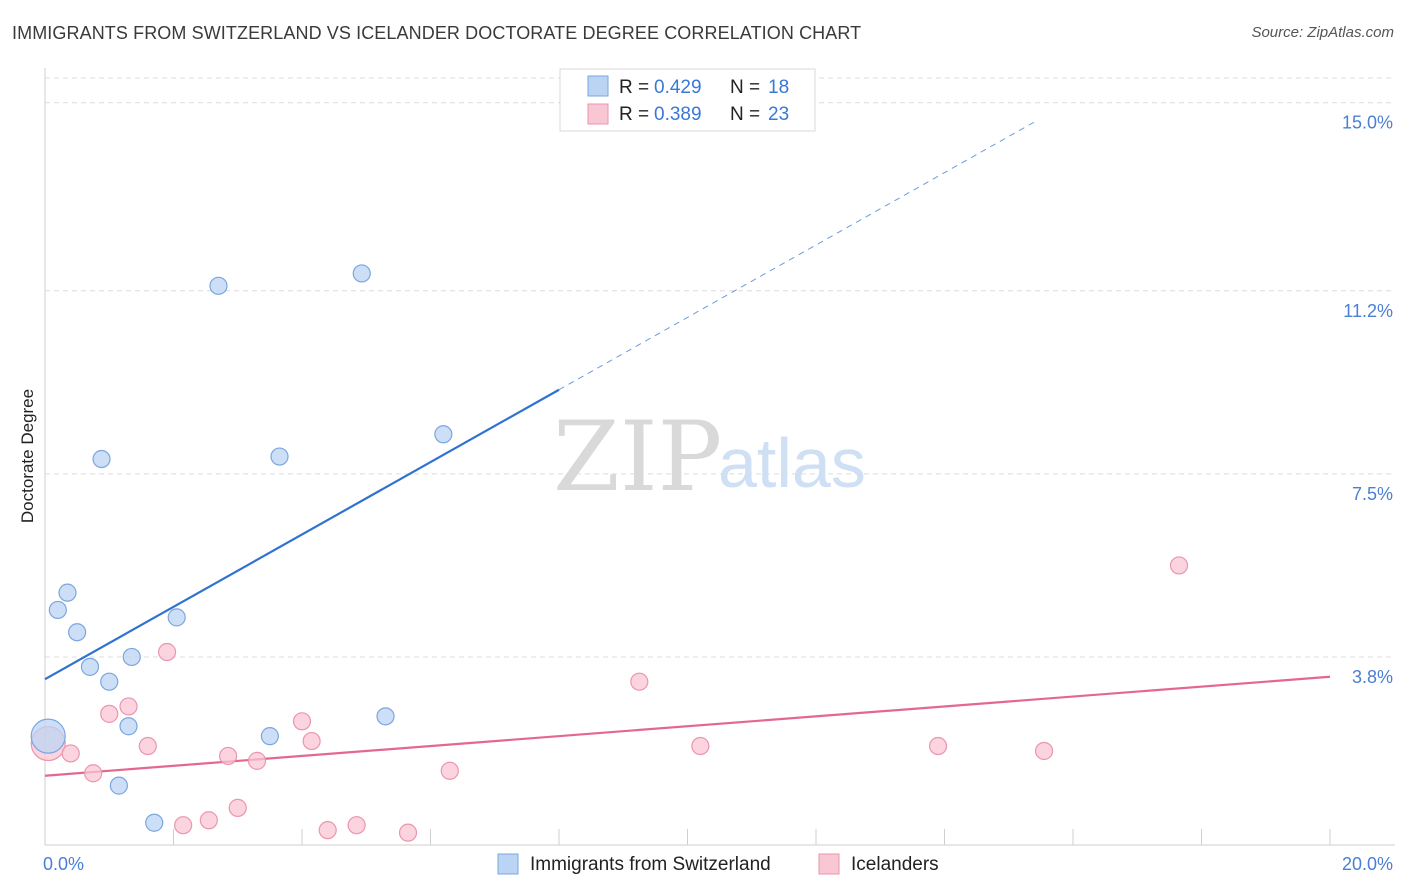 This screenshot has height=892, width=1406. Describe the element at coordinates (778, 114) in the screenshot. I see `legend-n-value-2: 23` at that location.